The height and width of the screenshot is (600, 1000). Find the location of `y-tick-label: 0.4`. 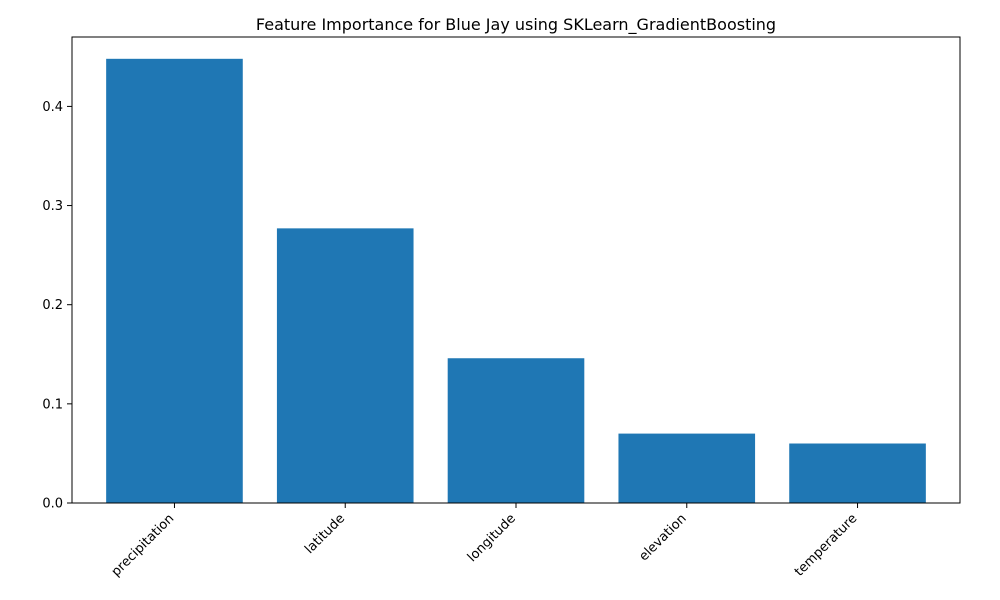

y-tick-label: 0.4 is located at coordinates (52, 107).